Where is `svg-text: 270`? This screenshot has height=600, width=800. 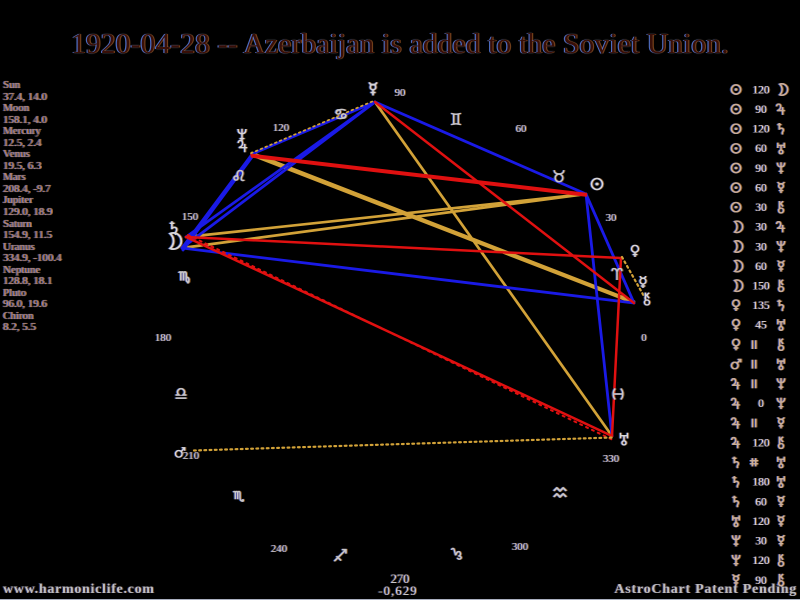
svg-text: 270 is located at coordinates (400, 579).